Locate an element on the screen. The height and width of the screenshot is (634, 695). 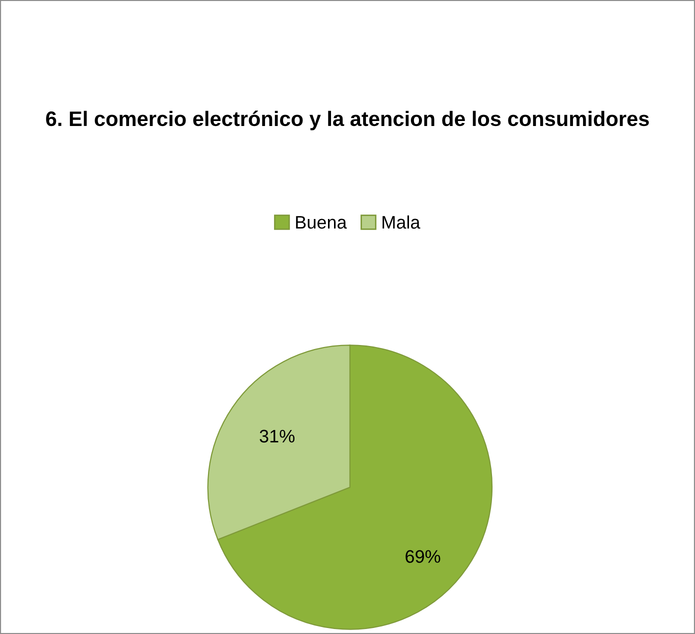
data-label: 69% is located at coordinates (423, 556).